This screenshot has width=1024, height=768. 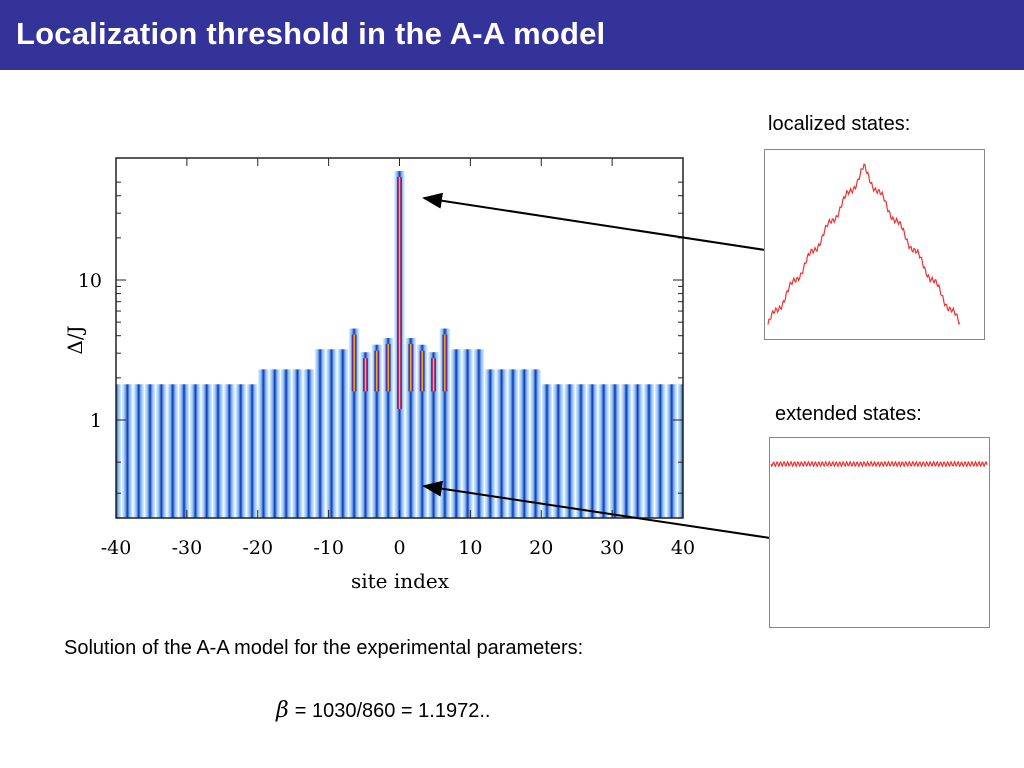 I want to click on localized-profile-plot, so click(x=874, y=244).